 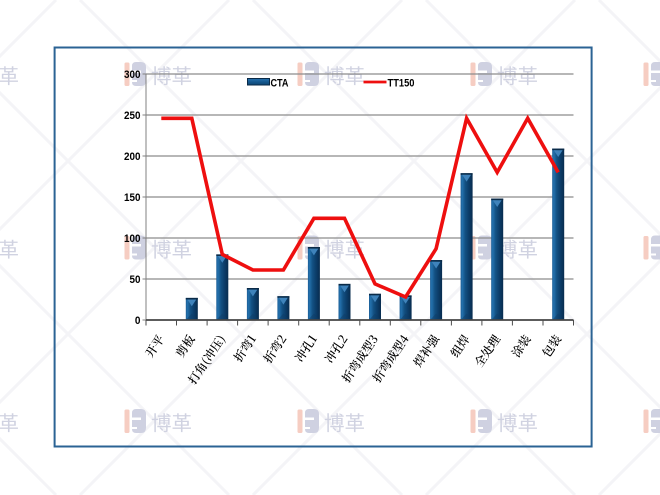 What do you see at coordinates (132, 116) in the screenshot?
I see `svg-text: 250` at bounding box center [132, 116].